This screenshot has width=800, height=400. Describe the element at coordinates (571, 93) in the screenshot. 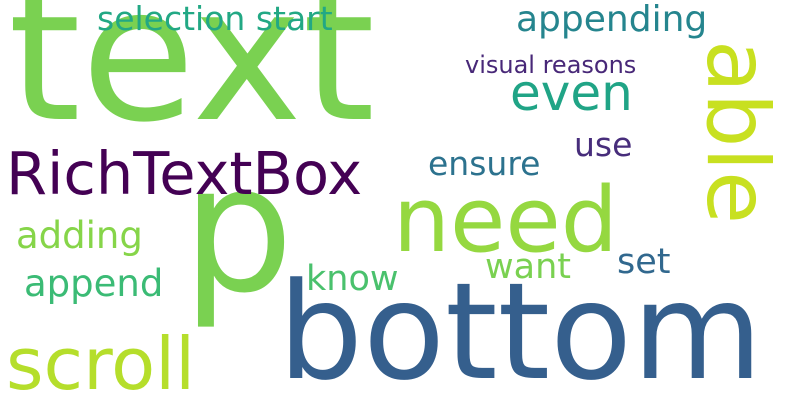

I see `word-even: even` at that location.